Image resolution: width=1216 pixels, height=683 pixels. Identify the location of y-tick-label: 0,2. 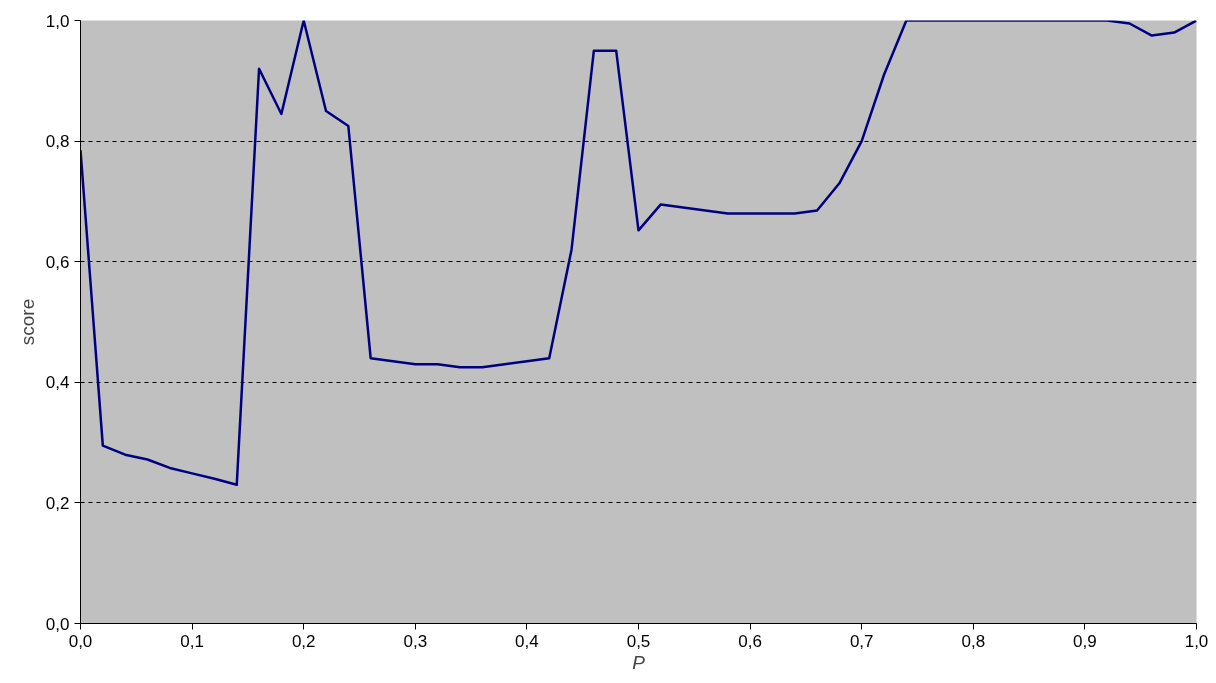
(57, 503).